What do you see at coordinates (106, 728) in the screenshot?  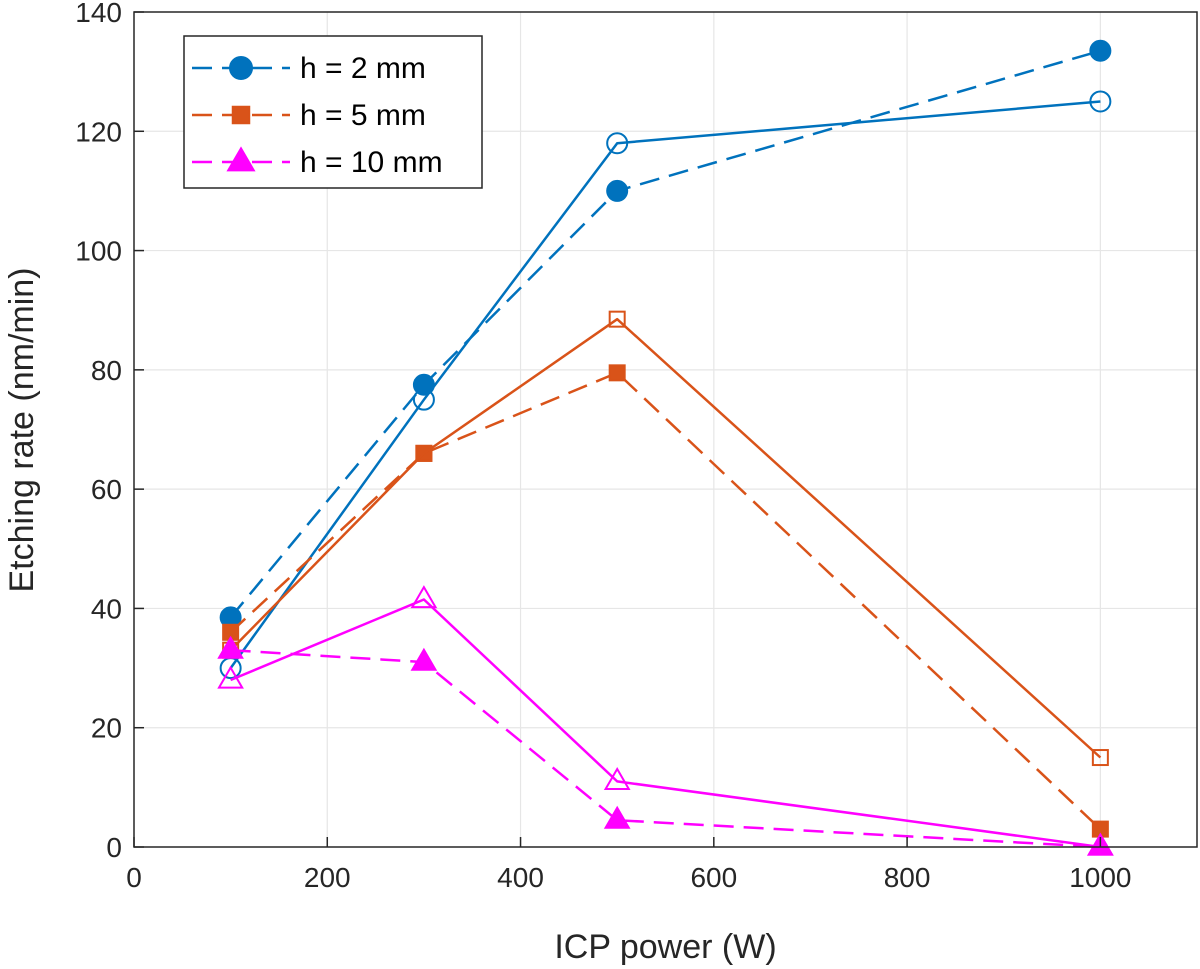 I see `y-tick-label: 20` at bounding box center [106, 728].